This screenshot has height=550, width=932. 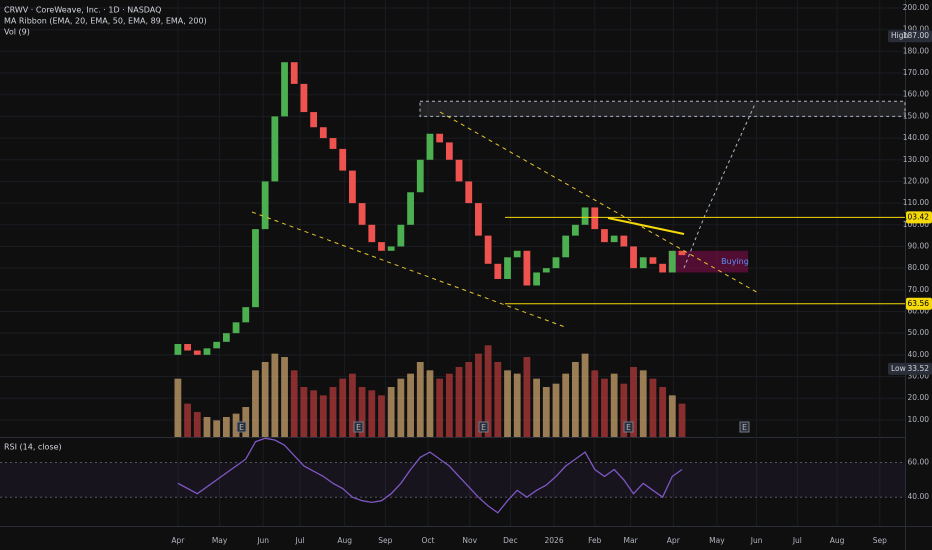 I want to click on y-tick-label: 60.00, so click(x=919, y=310).